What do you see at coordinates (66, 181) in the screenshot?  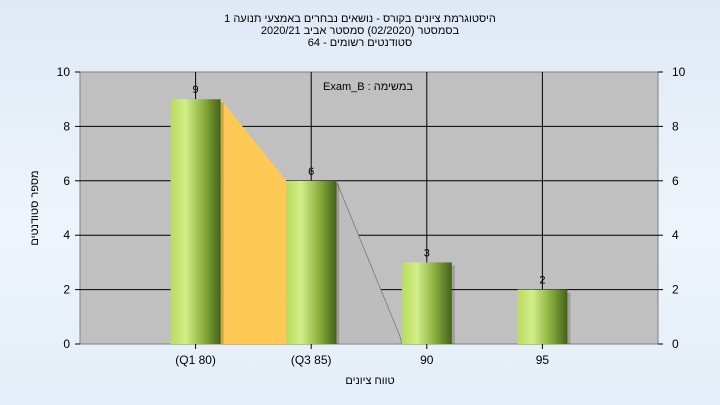 I see `y-tick-label-left: 6` at bounding box center [66, 181].